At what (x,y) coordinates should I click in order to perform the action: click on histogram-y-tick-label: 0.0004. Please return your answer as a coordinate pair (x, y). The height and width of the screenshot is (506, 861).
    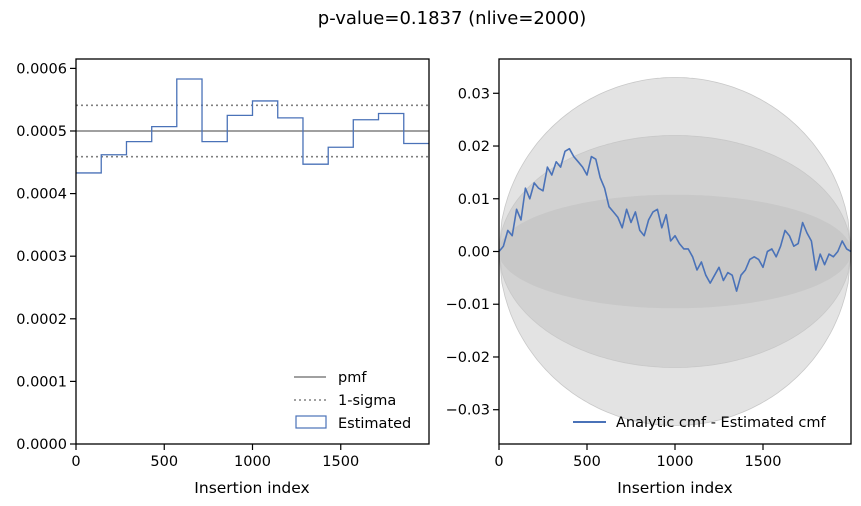
    Looking at the image, I should click on (41, 195).